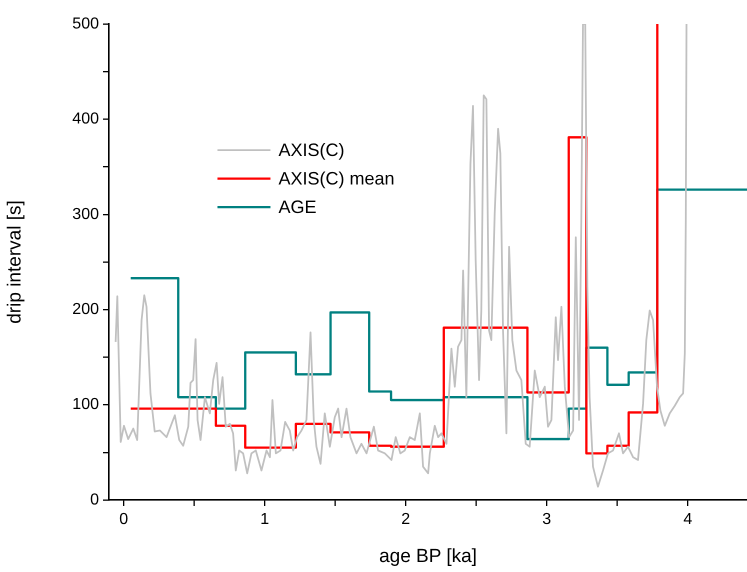  What do you see at coordinates (311, 150) in the screenshot?
I see `legend-label: AXIS(C)` at bounding box center [311, 150].